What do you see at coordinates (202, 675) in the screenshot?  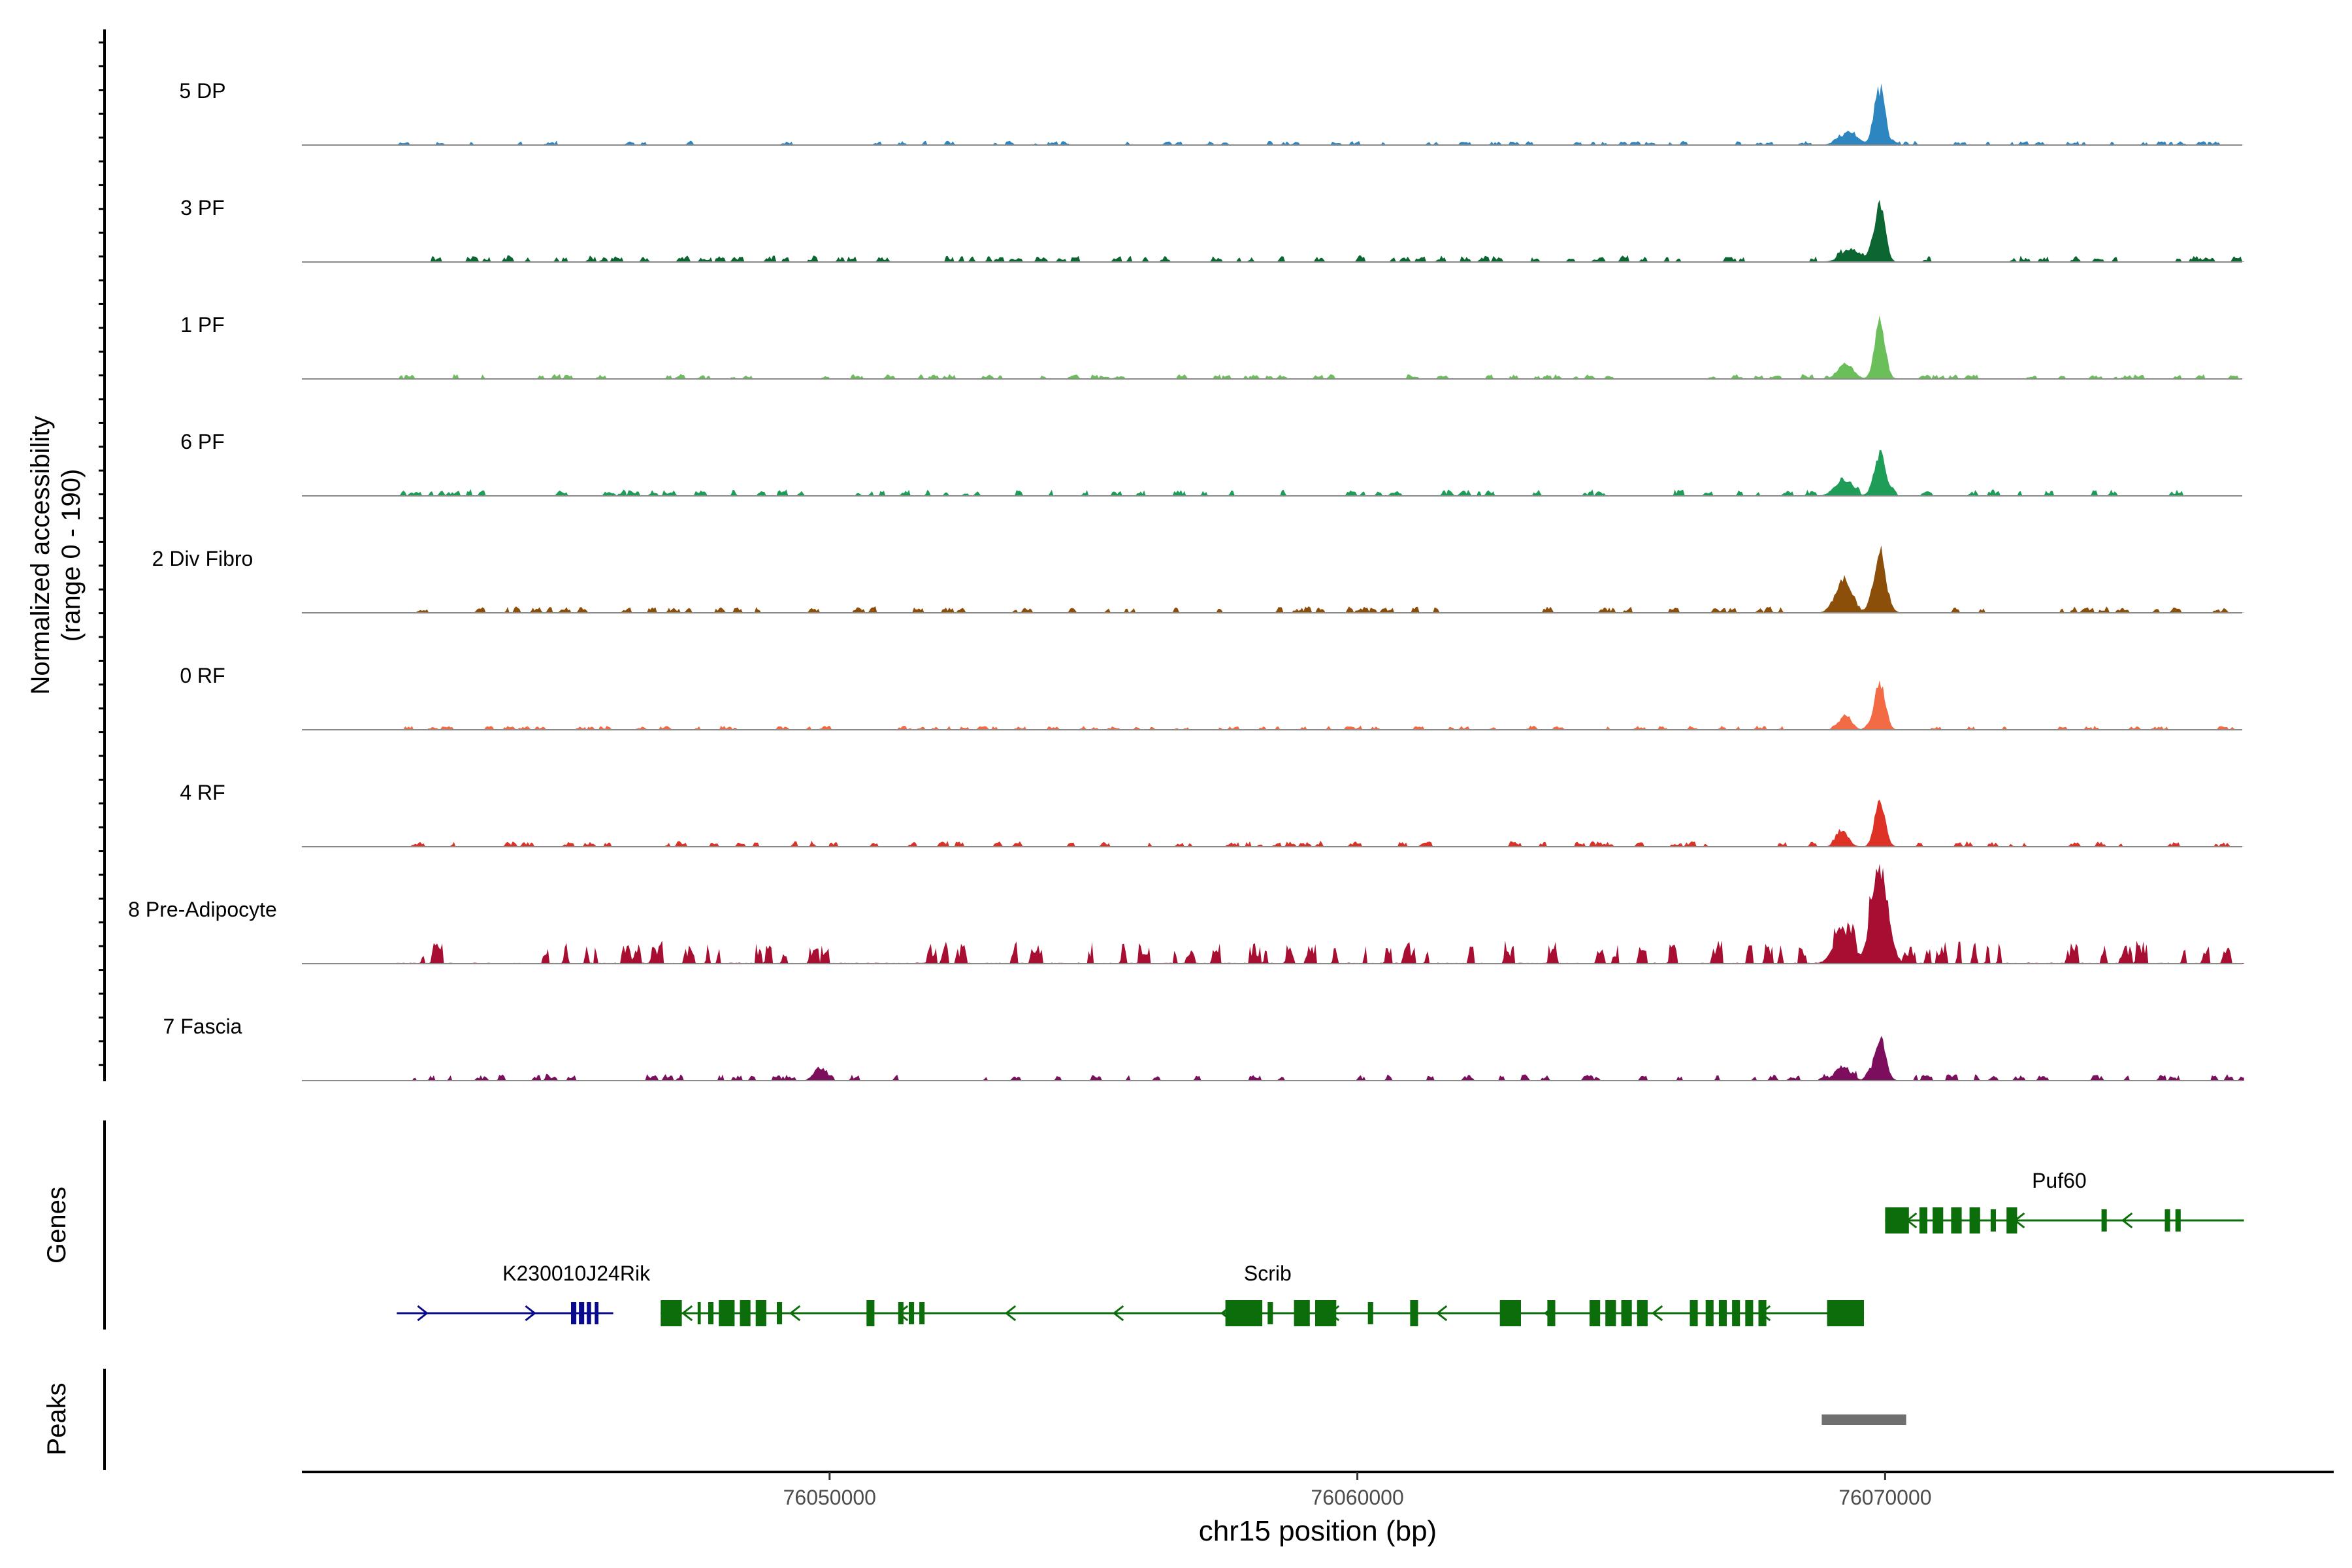 I see `track-label-5: 0 RF` at bounding box center [202, 675].